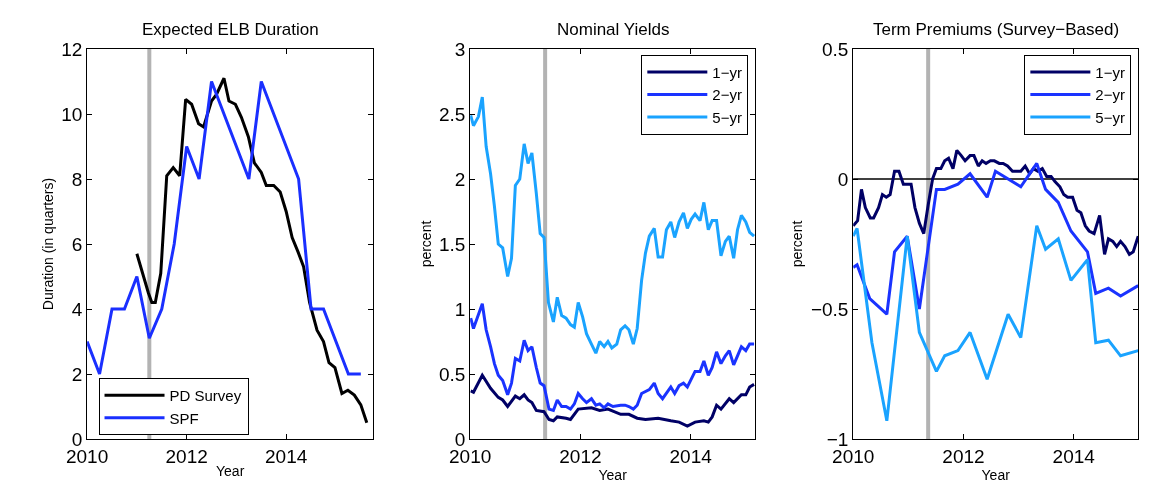 The height and width of the screenshot is (489, 1161). What do you see at coordinates (843, 179) in the screenshot?
I see `y-tick-label: 0` at bounding box center [843, 179].